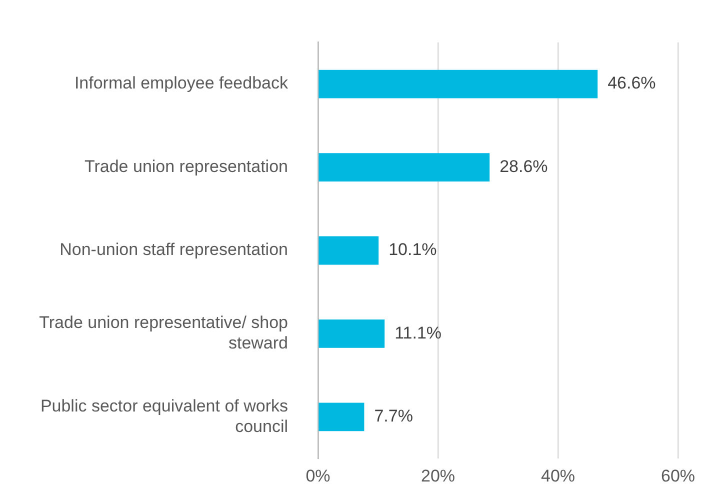 The image size is (708, 501). I want to click on data-label: 46.6%, so click(632, 83).